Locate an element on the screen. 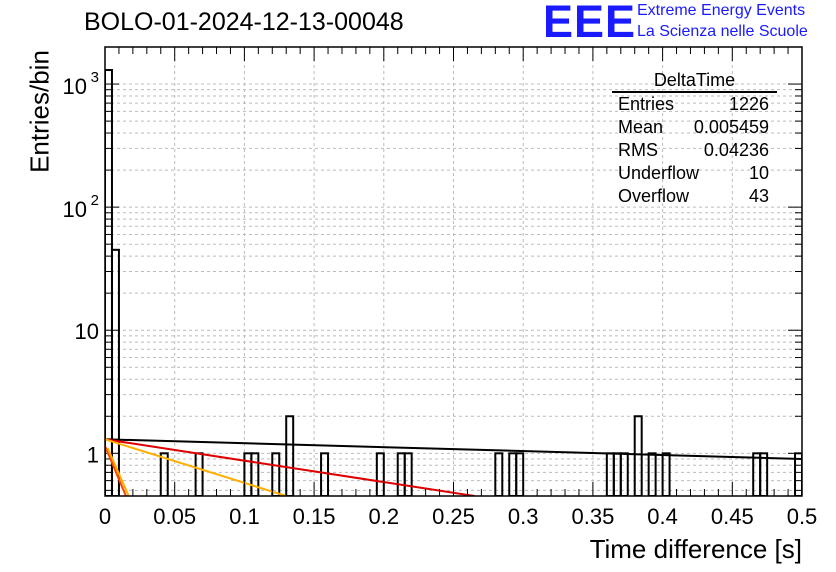 The width and height of the screenshot is (836, 572). x-tick-label: 0.45 is located at coordinates (732, 516).